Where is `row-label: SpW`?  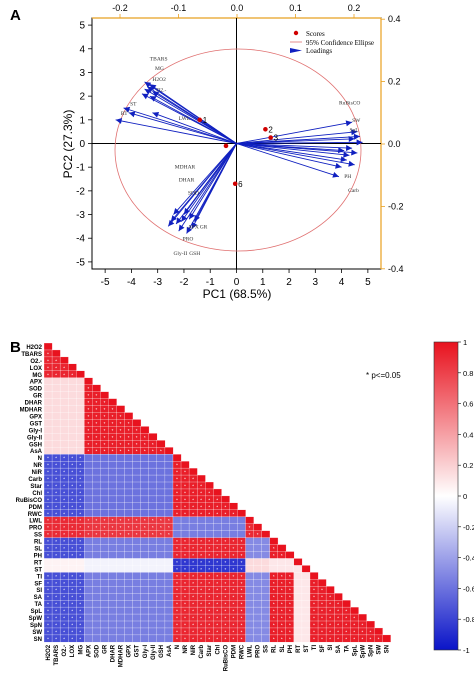
row-label: SpW is located at coordinates (36, 619).